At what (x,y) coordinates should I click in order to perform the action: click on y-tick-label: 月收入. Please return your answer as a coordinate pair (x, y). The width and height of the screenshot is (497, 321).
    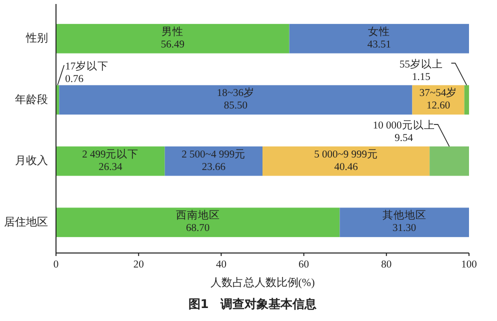
    Looking at the image, I should click on (31, 161).